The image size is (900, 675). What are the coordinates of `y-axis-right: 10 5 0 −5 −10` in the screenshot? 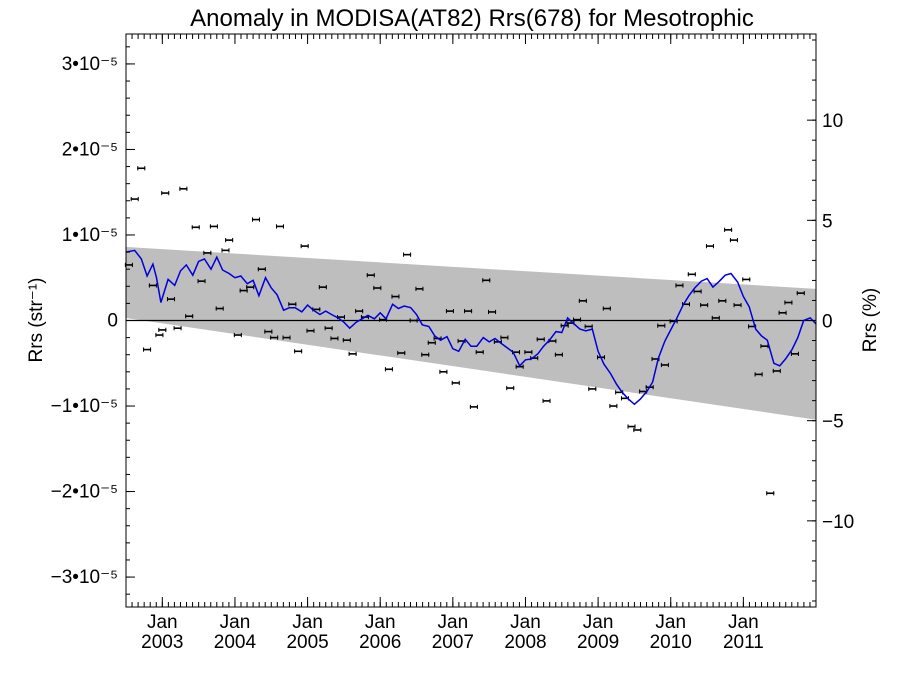 It's located at (830, 320).